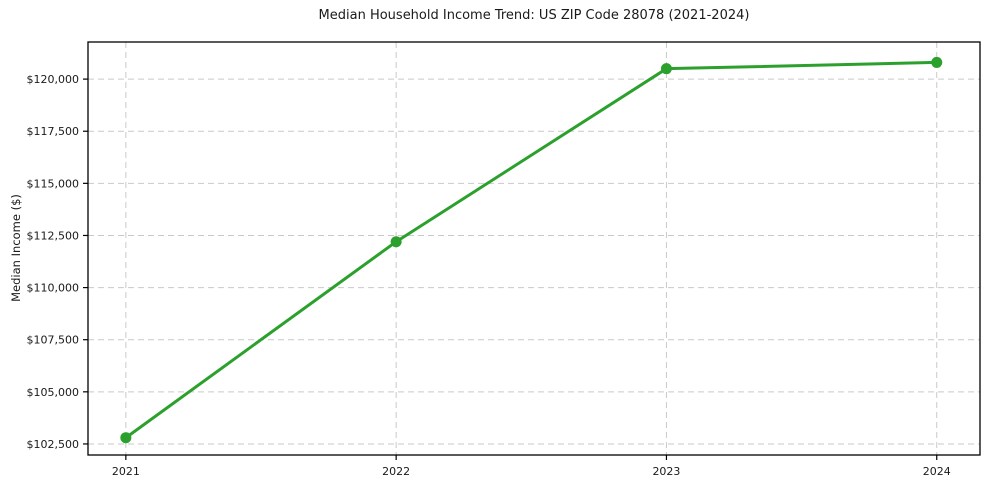  I want to click on y-tick-label: $120,000, so click(53, 79).